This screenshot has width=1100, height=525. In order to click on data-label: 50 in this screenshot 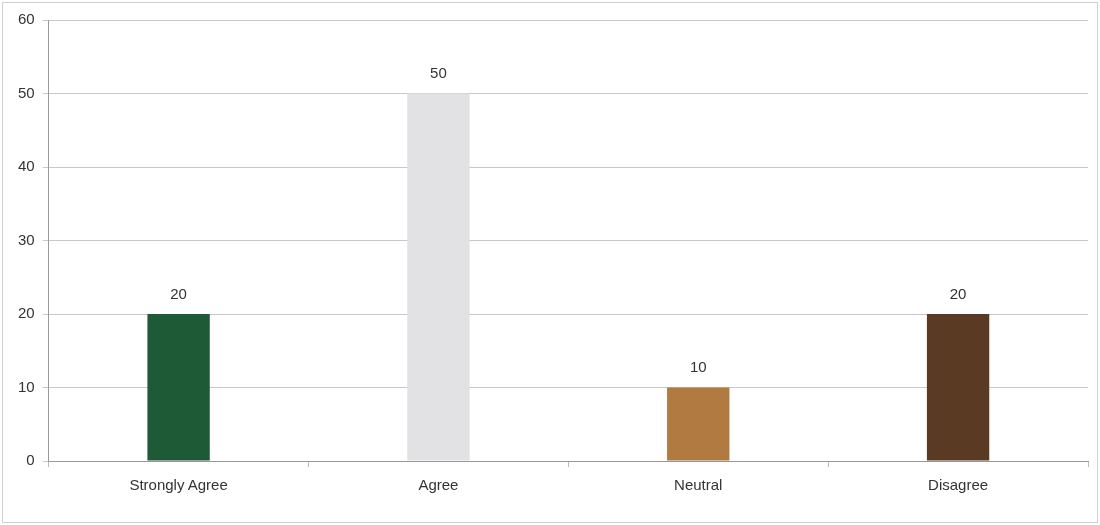, I will do `click(438, 73)`.